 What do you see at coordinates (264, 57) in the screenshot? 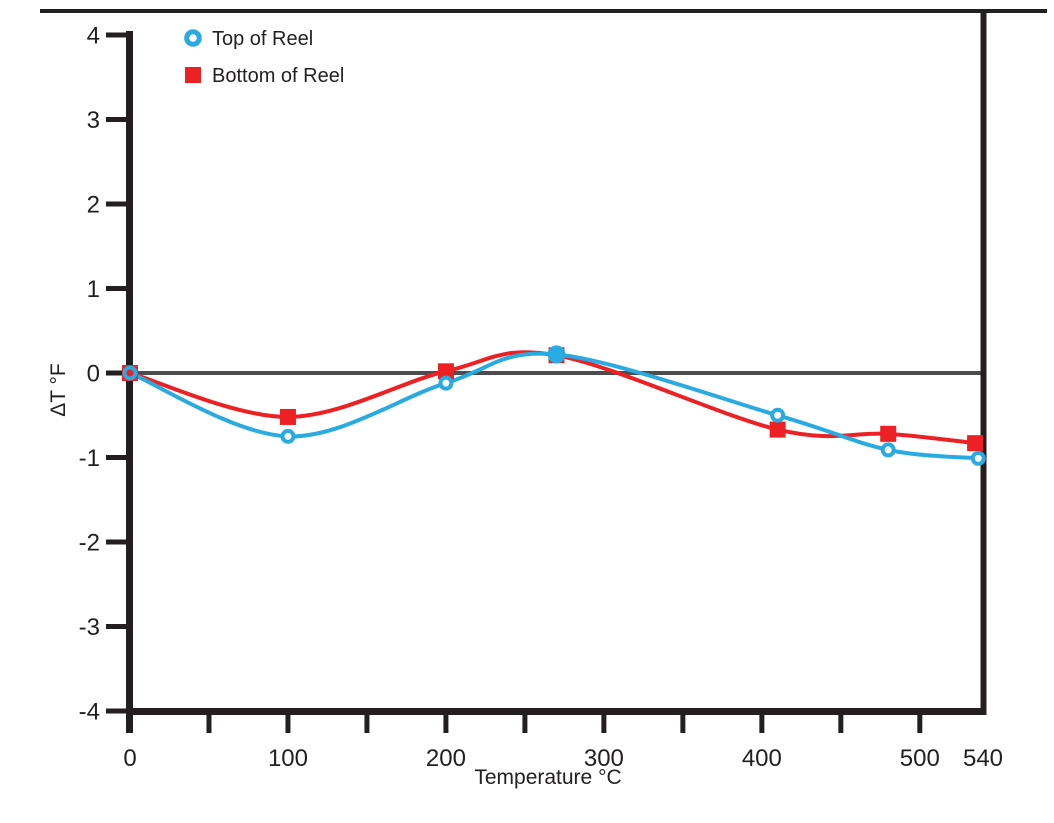
I see `legend: Top of Reel Bottom of Reel` at bounding box center [264, 57].